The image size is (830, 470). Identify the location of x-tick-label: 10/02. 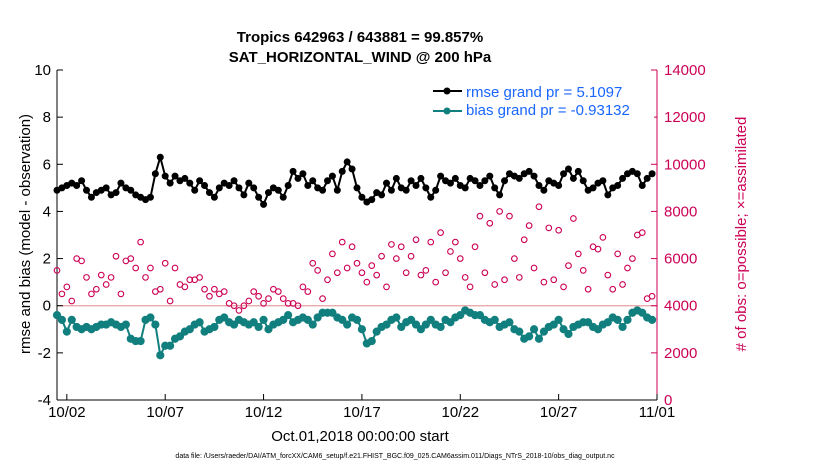
(67, 412).